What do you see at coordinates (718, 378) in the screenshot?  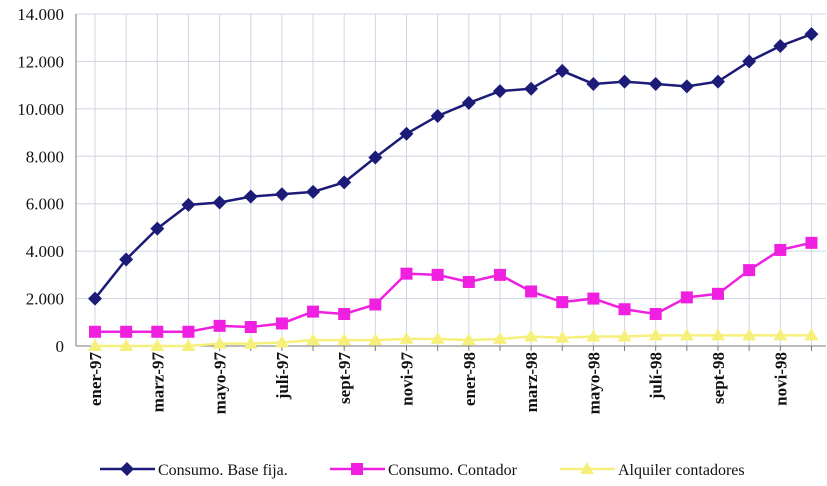 I see `x-tick-label: sept-98` at bounding box center [718, 378].